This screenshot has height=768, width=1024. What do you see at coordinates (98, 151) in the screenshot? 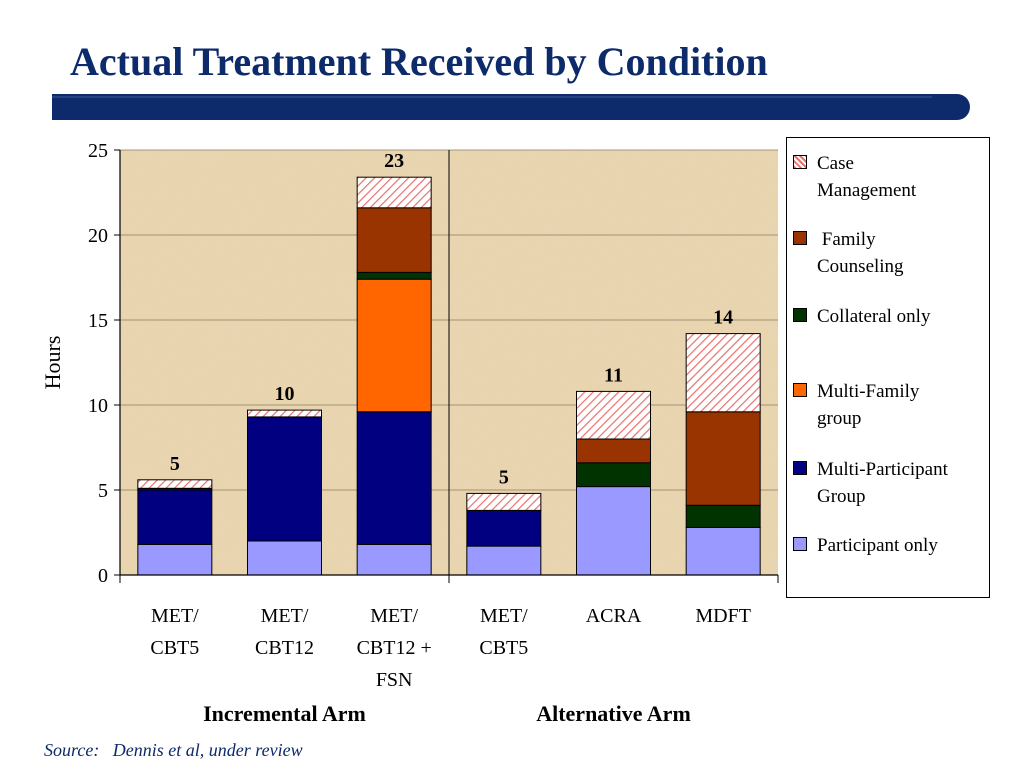
I see `y-tick-label: 25` at bounding box center [98, 151].